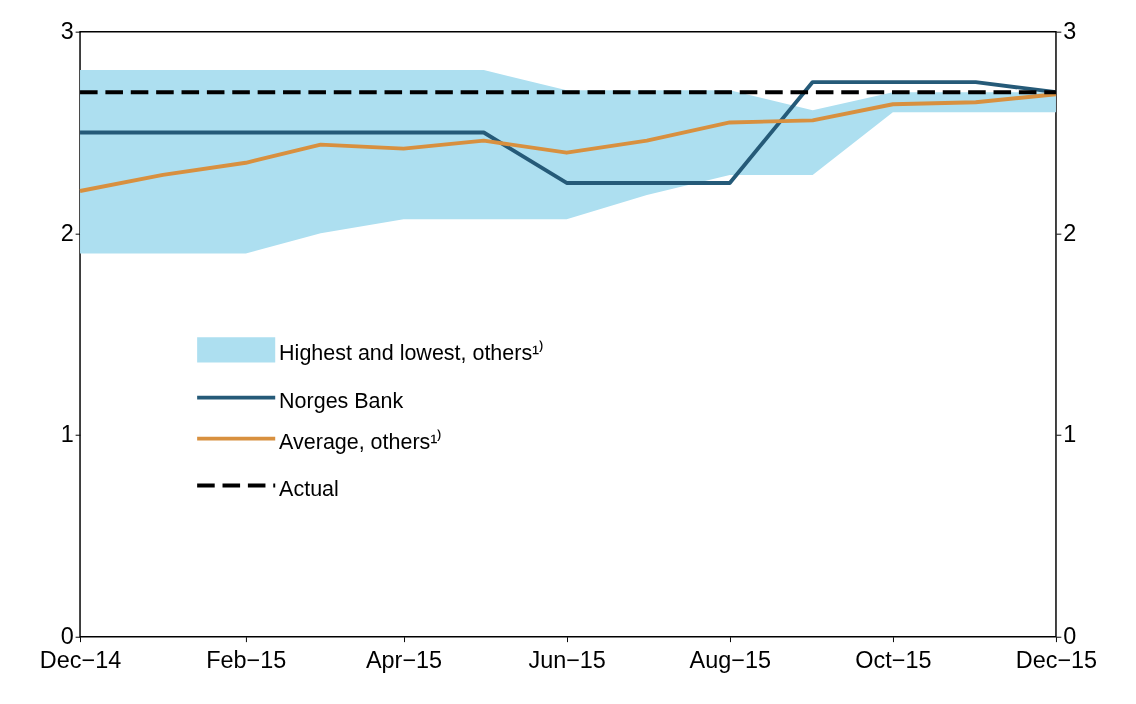 The image size is (1136, 704). Describe the element at coordinates (309, 489) in the screenshot. I see `legend-label: Actual` at that location.